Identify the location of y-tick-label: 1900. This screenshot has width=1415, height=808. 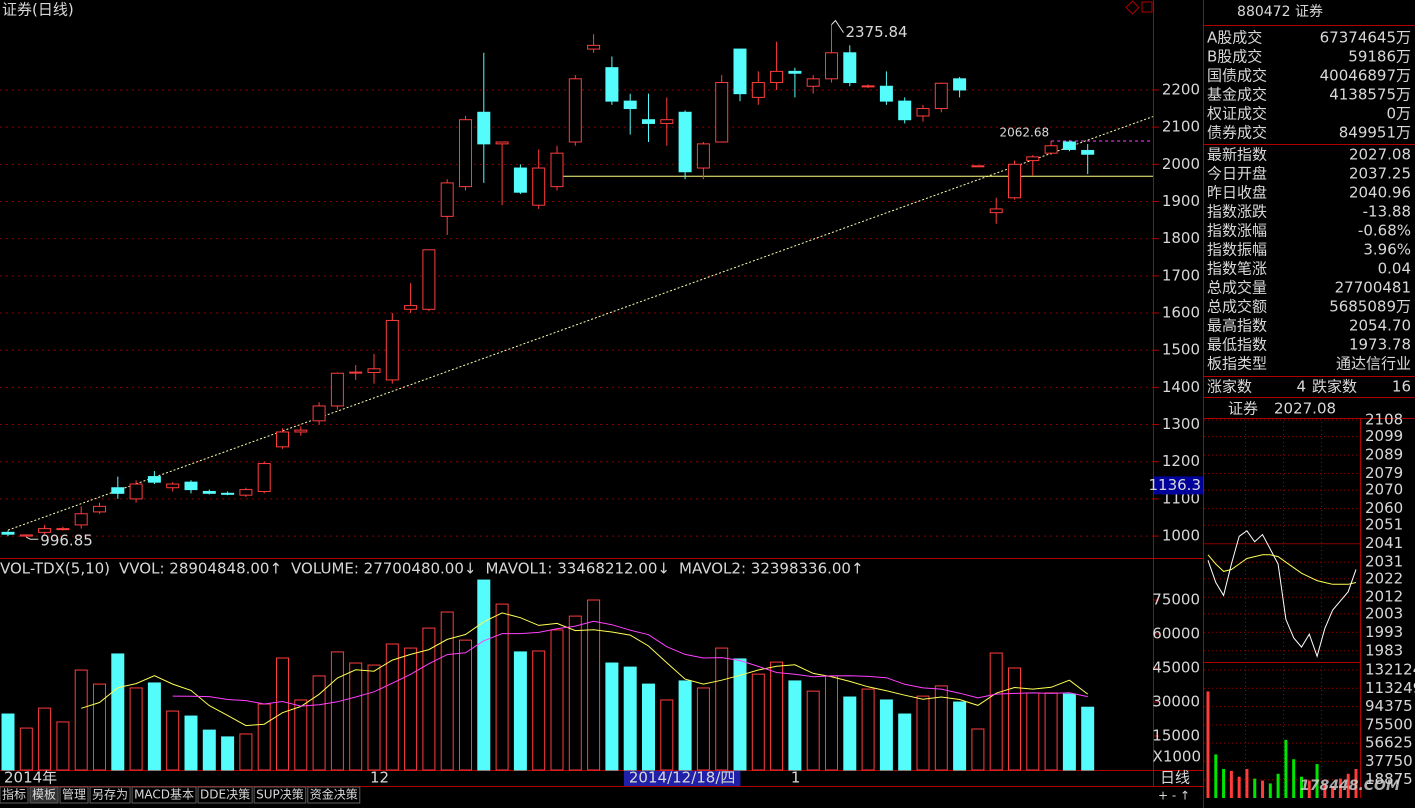
(1181, 201).